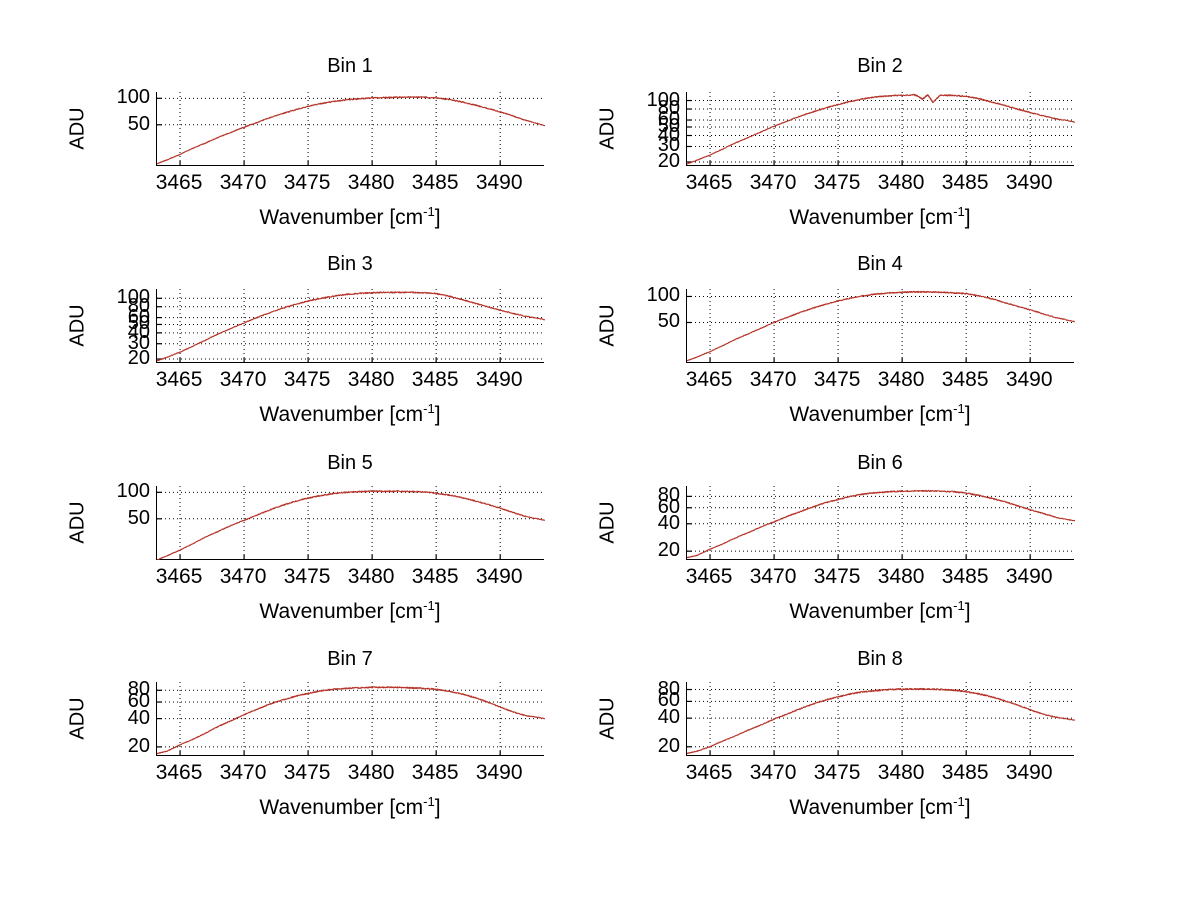 The width and height of the screenshot is (1200, 901). What do you see at coordinates (880, 659) in the screenshot?
I see `subplot-title: Bin 8` at bounding box center [880, 659].